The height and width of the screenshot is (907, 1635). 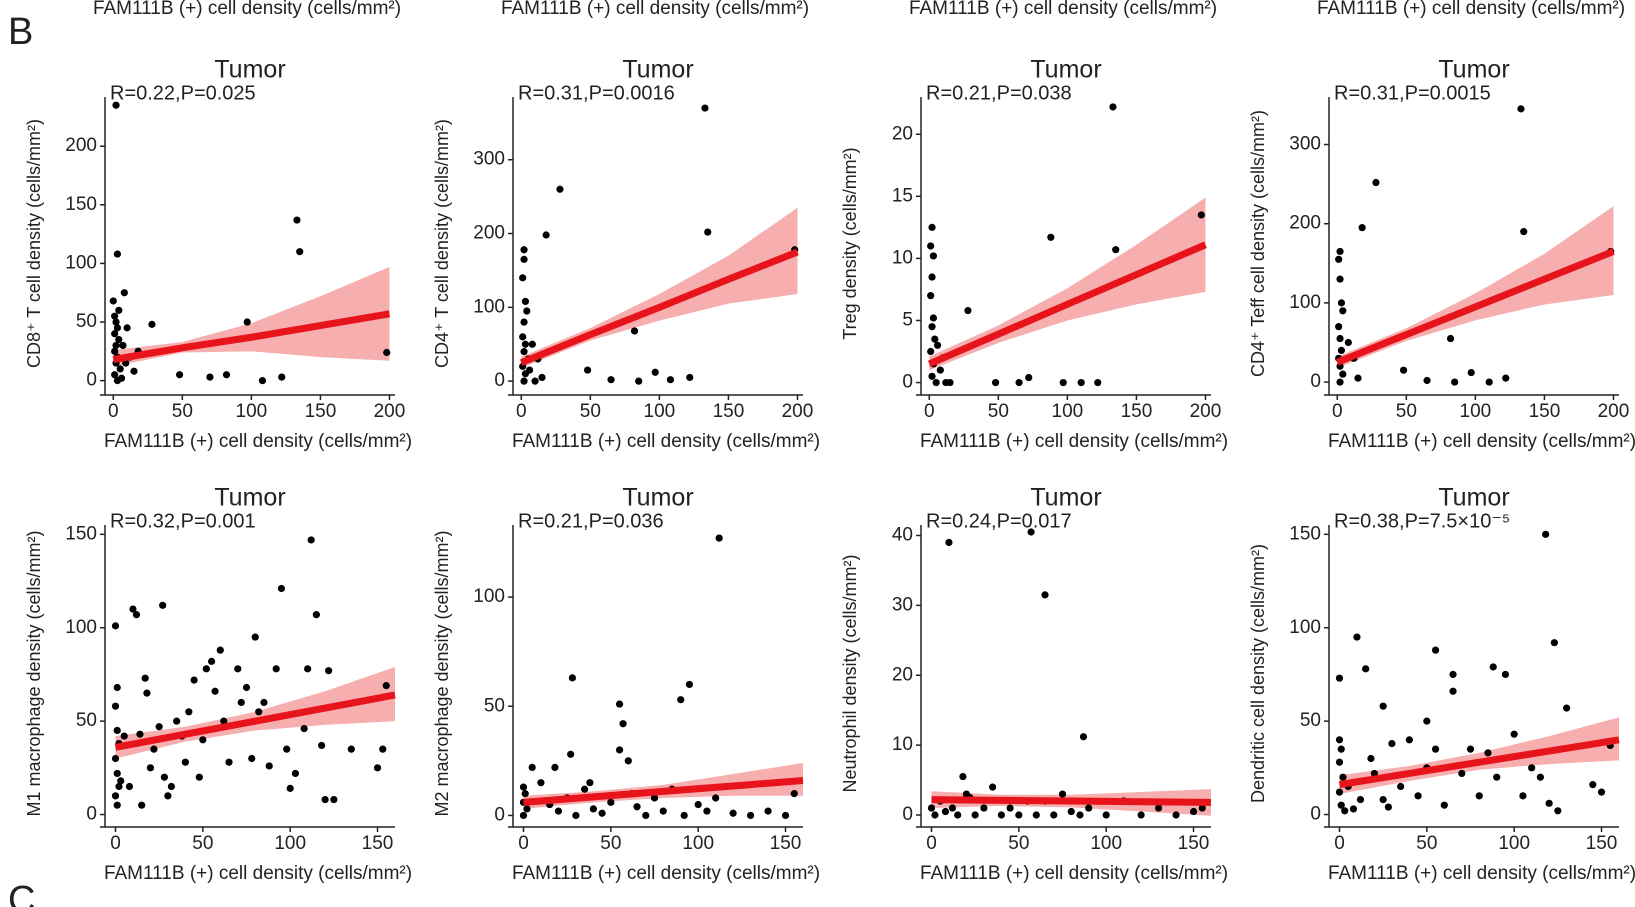 I want to click on confidence-band, so click(x=251, y=316).